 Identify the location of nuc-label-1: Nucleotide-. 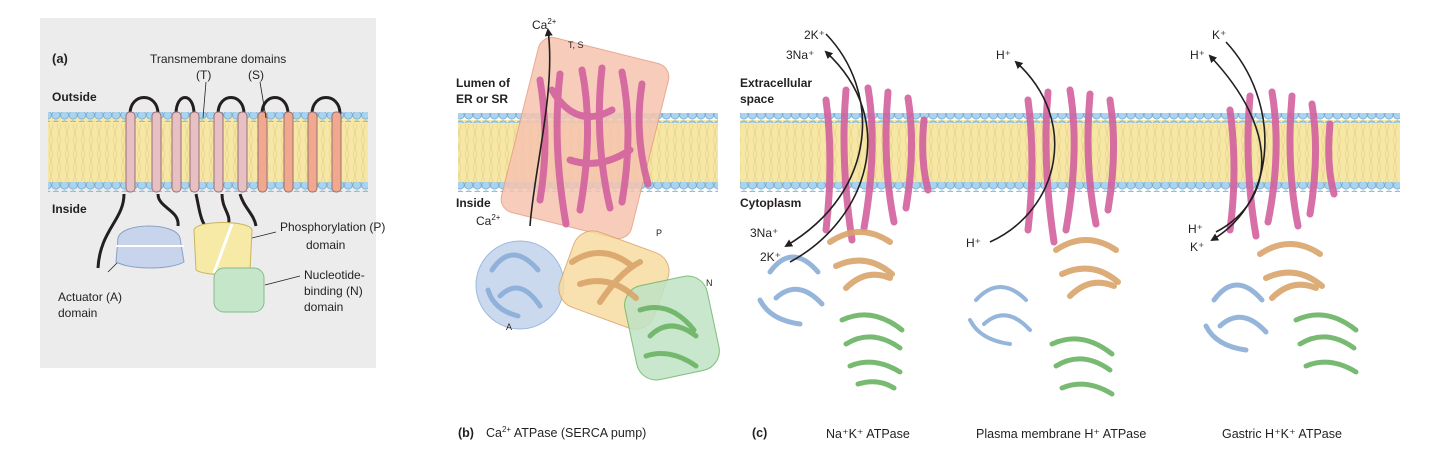
(334, 275).